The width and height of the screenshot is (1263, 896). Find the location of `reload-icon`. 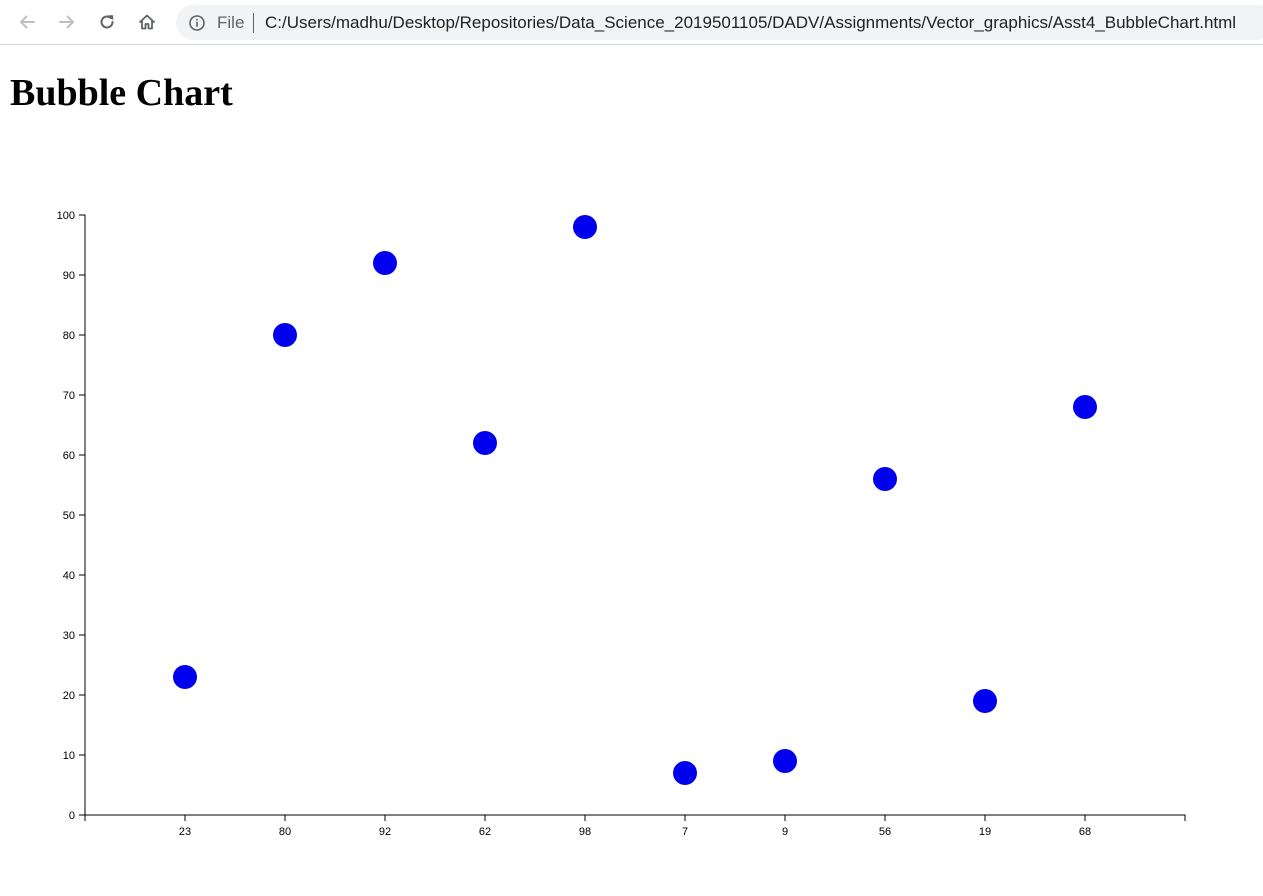

reload-icon is located at coordinates (107, 22).